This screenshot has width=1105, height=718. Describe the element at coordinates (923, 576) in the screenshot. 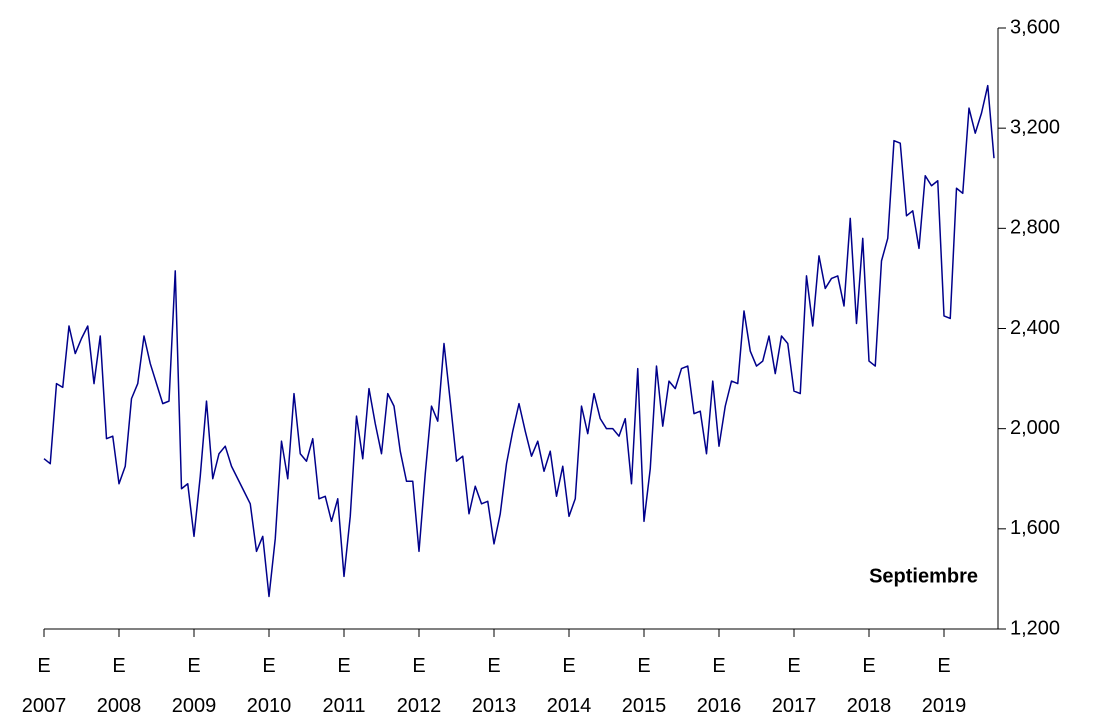

I see `annotation: Septiembre` at that location.